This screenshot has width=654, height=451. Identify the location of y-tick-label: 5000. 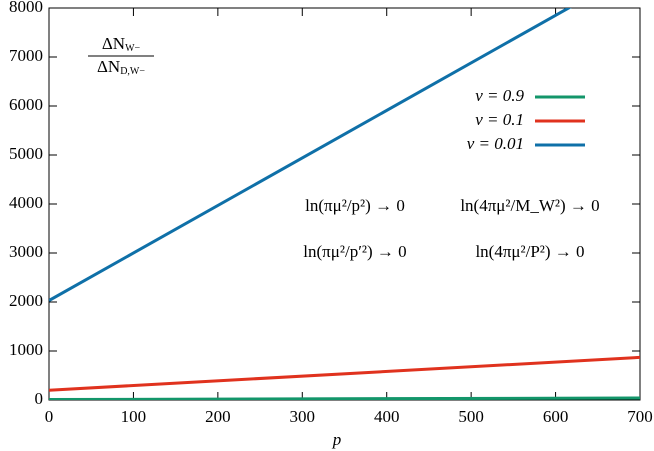
(26, 153).